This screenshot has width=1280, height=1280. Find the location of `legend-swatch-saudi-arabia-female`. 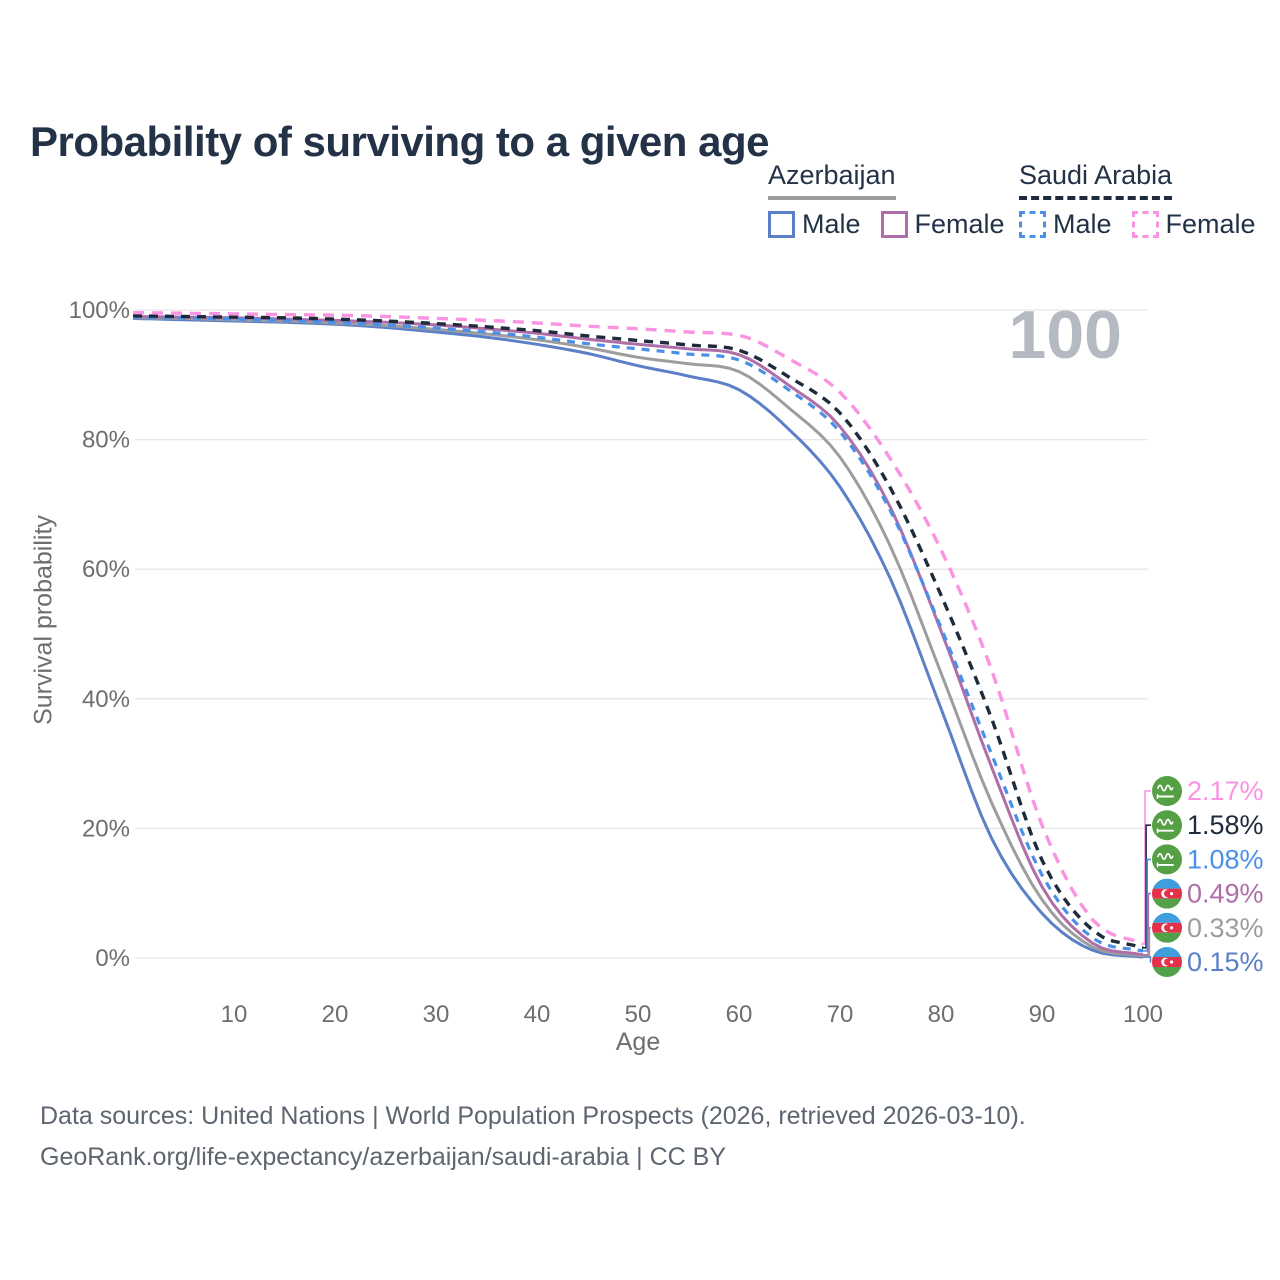

legend-swatch-saudi-arabia-female is located at coordinates (1145, 224).